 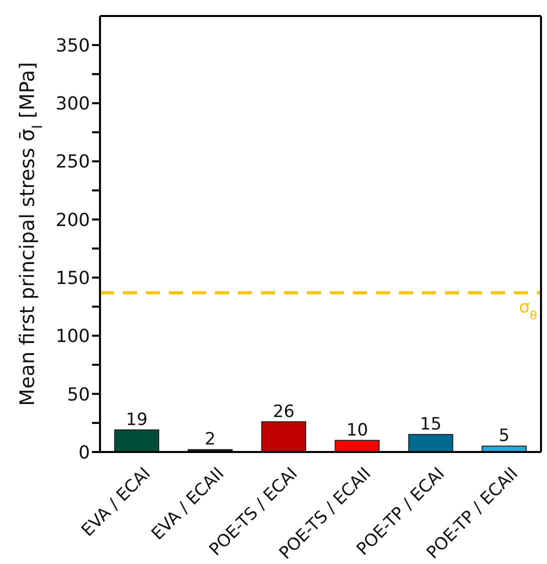 What do you see at coordinates (78, 395) in the screenshot?
I see `y-tick-label: 50` at bounding box center [78, 395].